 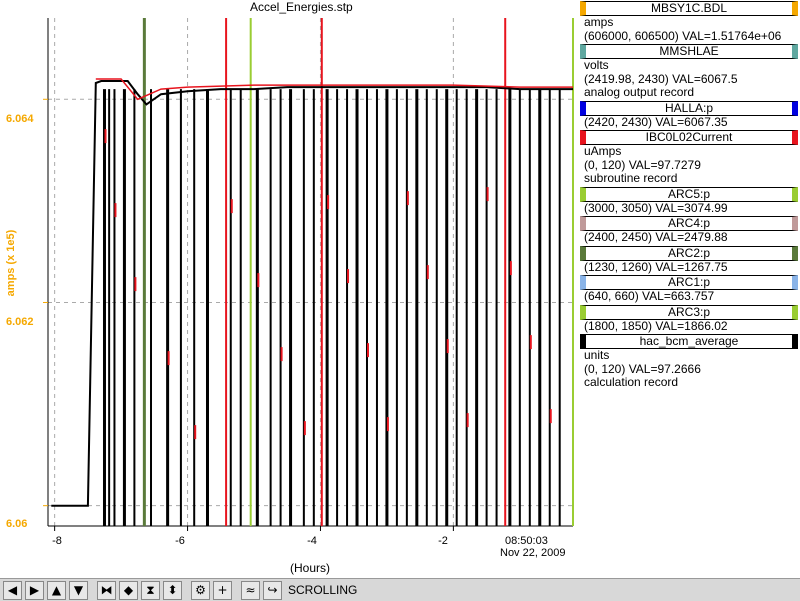 What do you see at coordinates (20, 322) in the screenshot?
I see `y-tick-label: 6.062` at bounding box center [20, 322].